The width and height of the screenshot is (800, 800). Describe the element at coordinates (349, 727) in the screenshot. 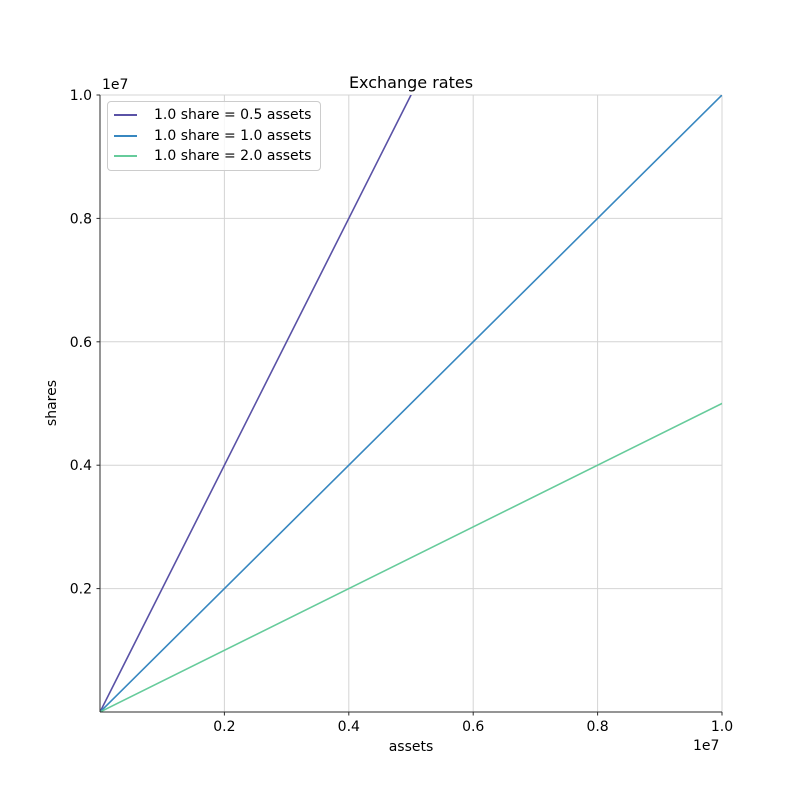

I see `x-tick-label: 0.4` at that location.